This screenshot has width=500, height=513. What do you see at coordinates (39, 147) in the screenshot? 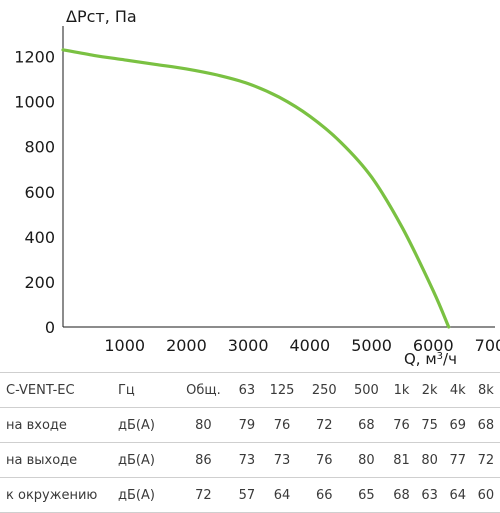
I see `y-tick-label: 800` at bounding box center [39, 147].